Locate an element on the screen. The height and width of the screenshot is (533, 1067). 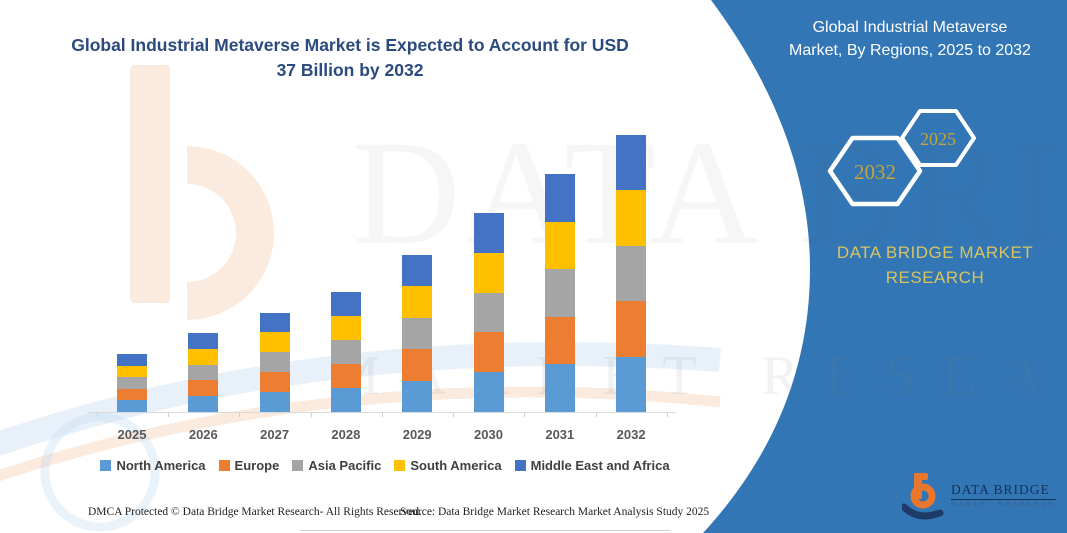
stacked-bar-2025 is located at coordinates (132, 383).